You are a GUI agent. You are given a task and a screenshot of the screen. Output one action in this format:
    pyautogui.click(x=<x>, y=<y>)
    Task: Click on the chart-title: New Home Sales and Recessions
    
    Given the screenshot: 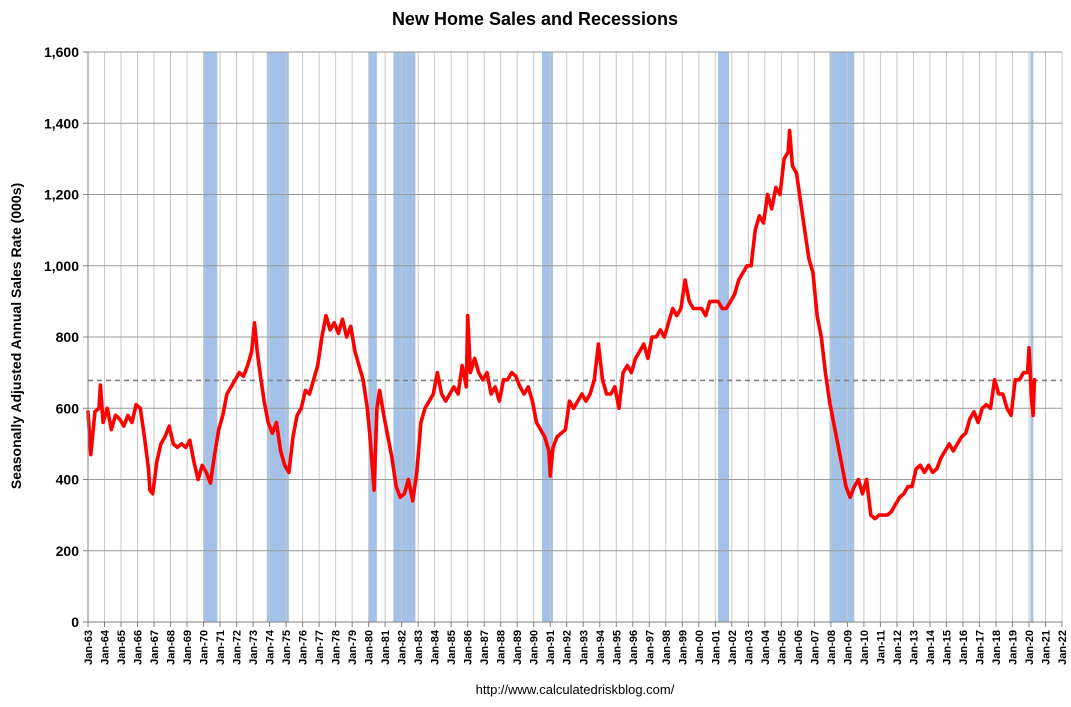 What is the action you would take?
    pyautogui.click(x=535, y=19)
    